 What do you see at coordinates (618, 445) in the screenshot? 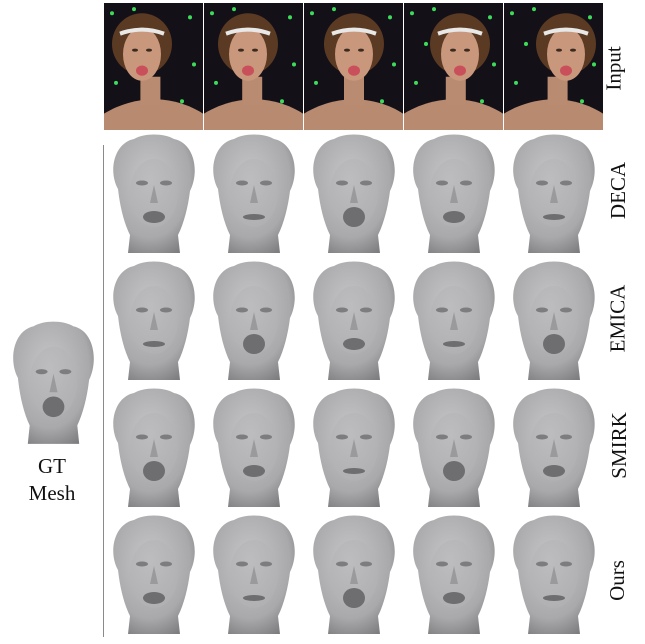
I see `row-label-smirk: SMIRK` at bounding box center [618, 445].